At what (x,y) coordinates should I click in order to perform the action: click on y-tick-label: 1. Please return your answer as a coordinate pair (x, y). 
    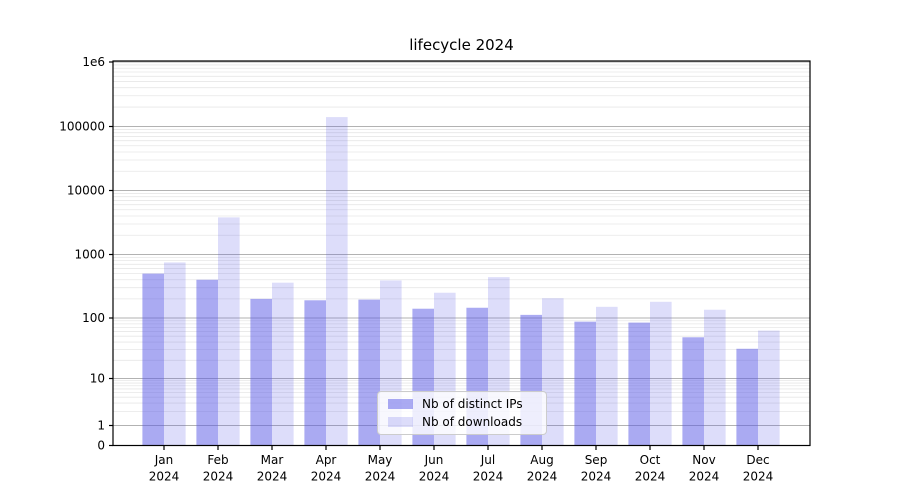
    Looking at the image, I should click on (101, 426).